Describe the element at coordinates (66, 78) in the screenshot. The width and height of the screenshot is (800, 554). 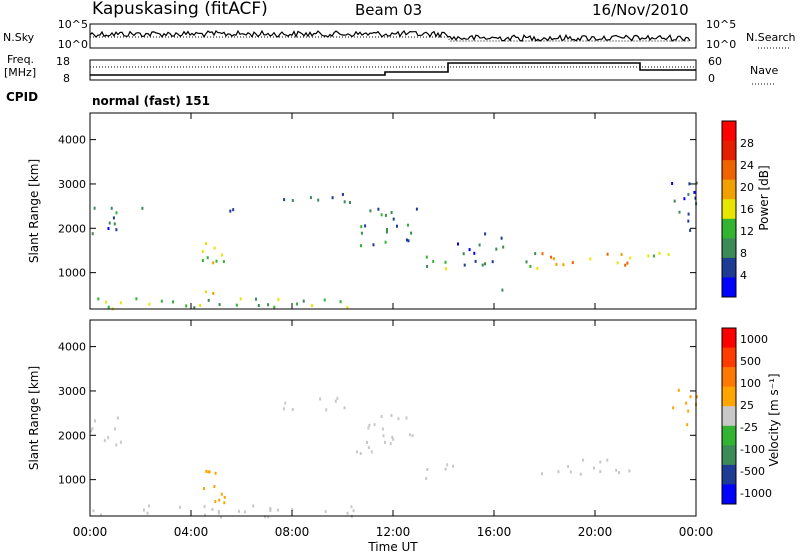
I see `freq-tick-bottom: 8` at that location.